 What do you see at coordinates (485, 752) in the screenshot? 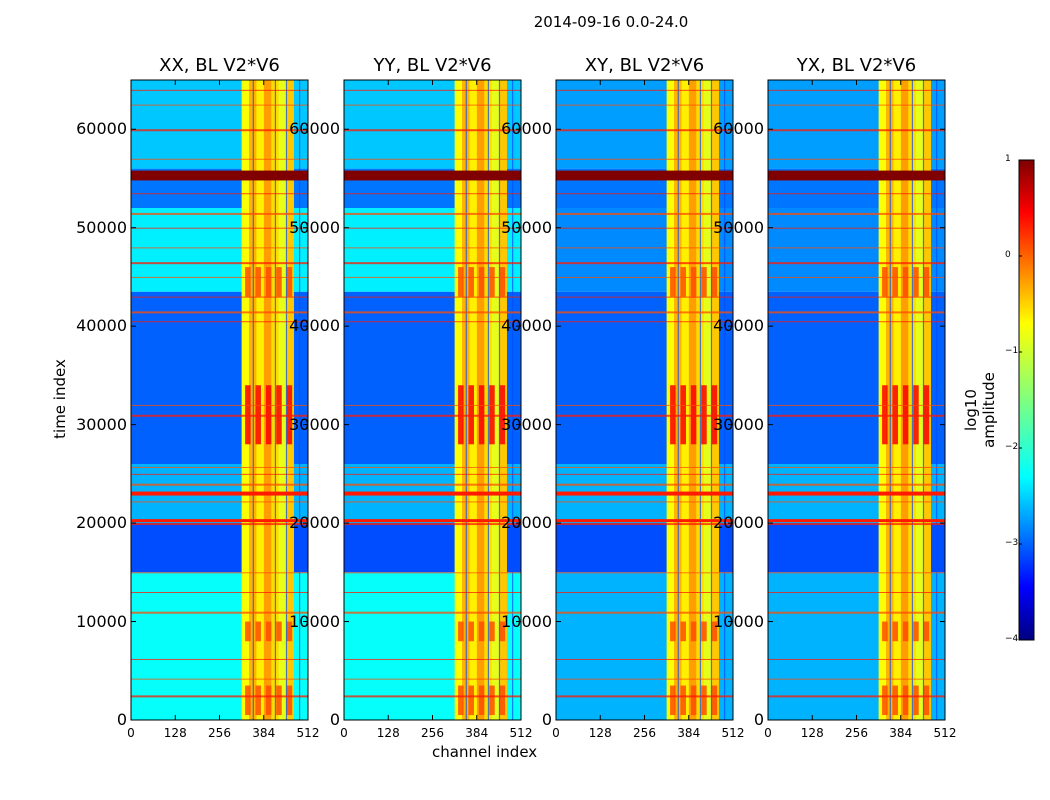
I see `x-axis-label: channel index` at bounding box center [485, 752].